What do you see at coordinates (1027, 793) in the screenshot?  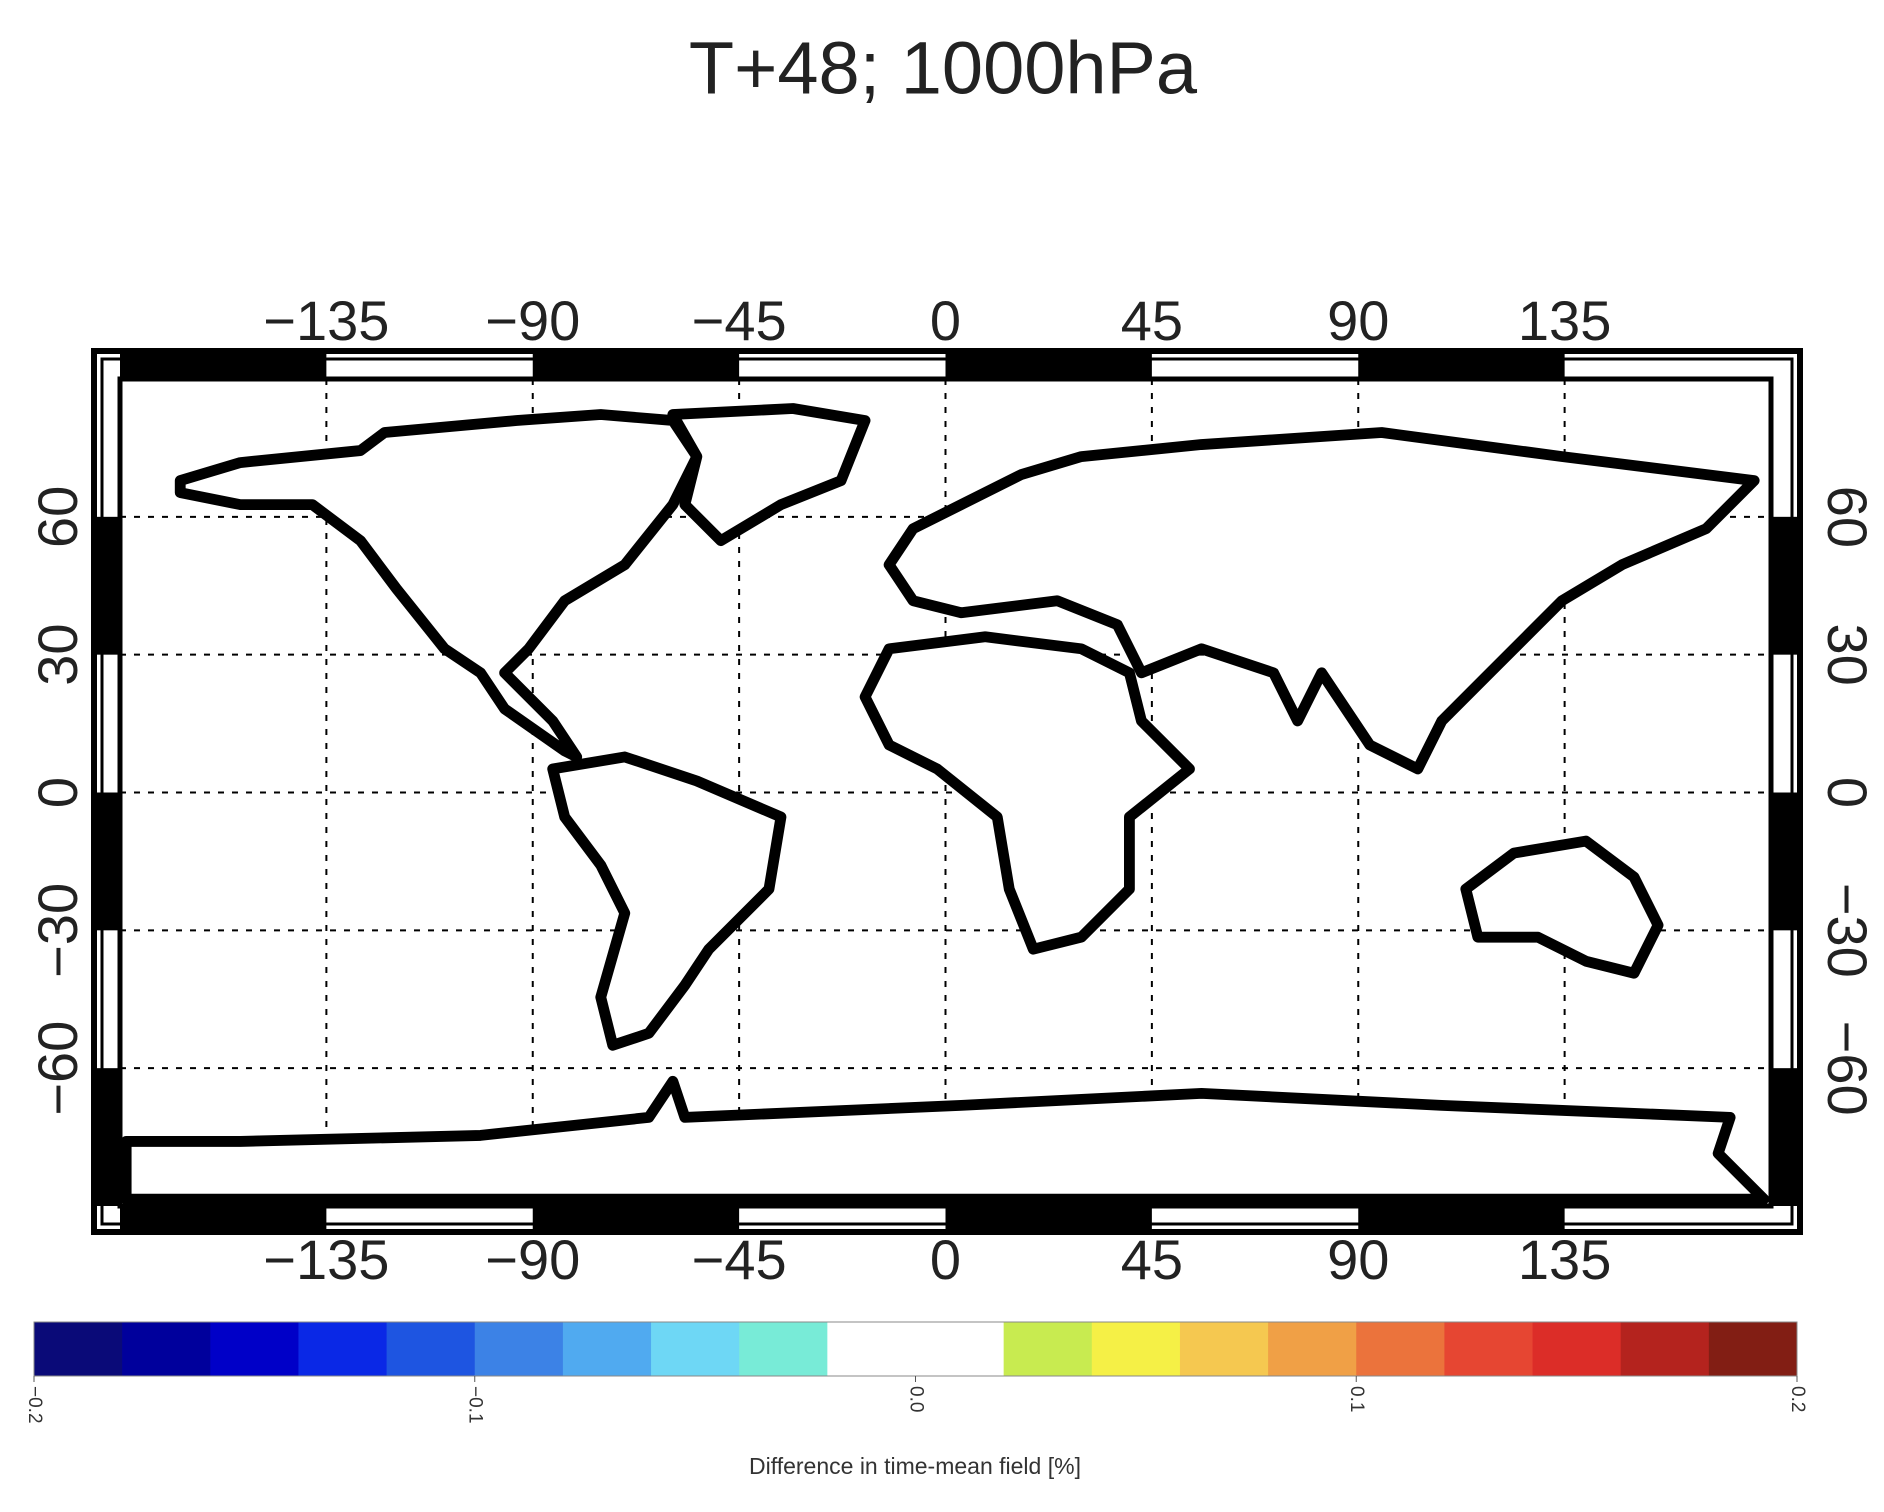 I see `africa` at bounding box center [1027, 793].